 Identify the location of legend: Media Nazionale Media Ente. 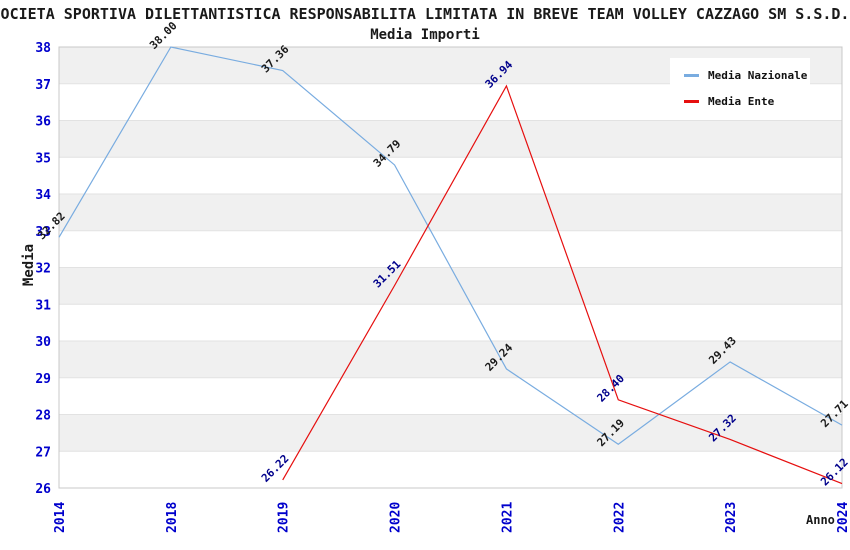
(740, 86).